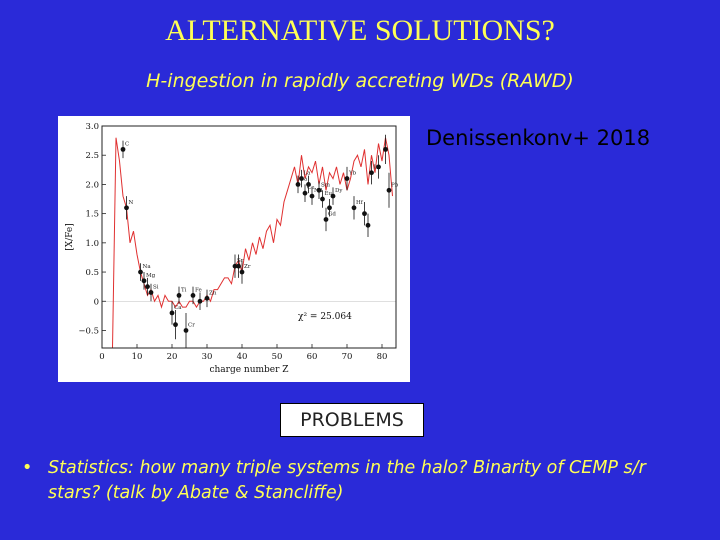 The width and height of the screenshot is (720, 540). What do you see at coordinates (207, 357) in the screenshot?
I see `x-tick-label: 30` at bounding box center [207, 357].